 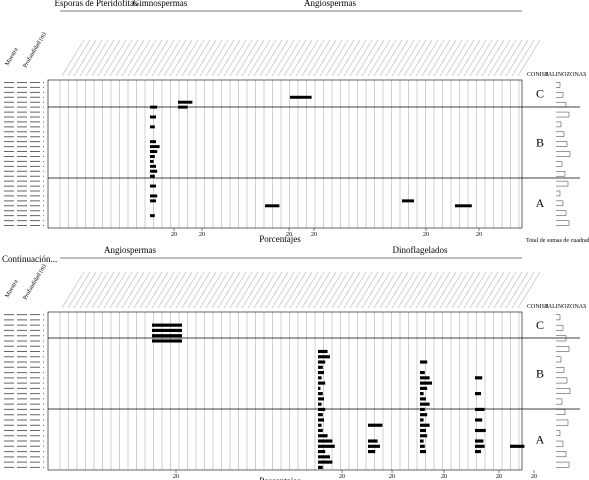 I want to click on palinozonas-label: PALINOZONAS, so click(x=565, y=307).